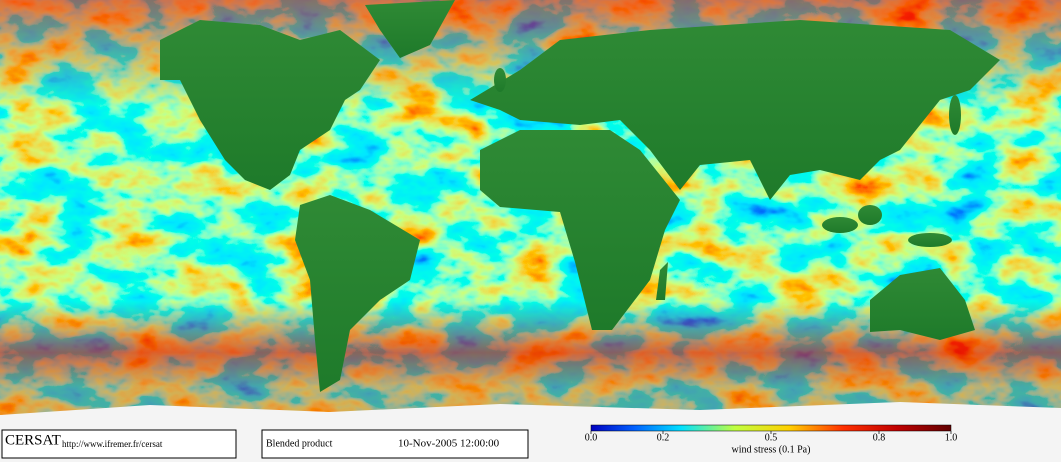 Image resolution: width=1061 pixels, height=462 pixels. Describe the element at coordinates (922, 304) in the screenshot. I see `australia` at that location.